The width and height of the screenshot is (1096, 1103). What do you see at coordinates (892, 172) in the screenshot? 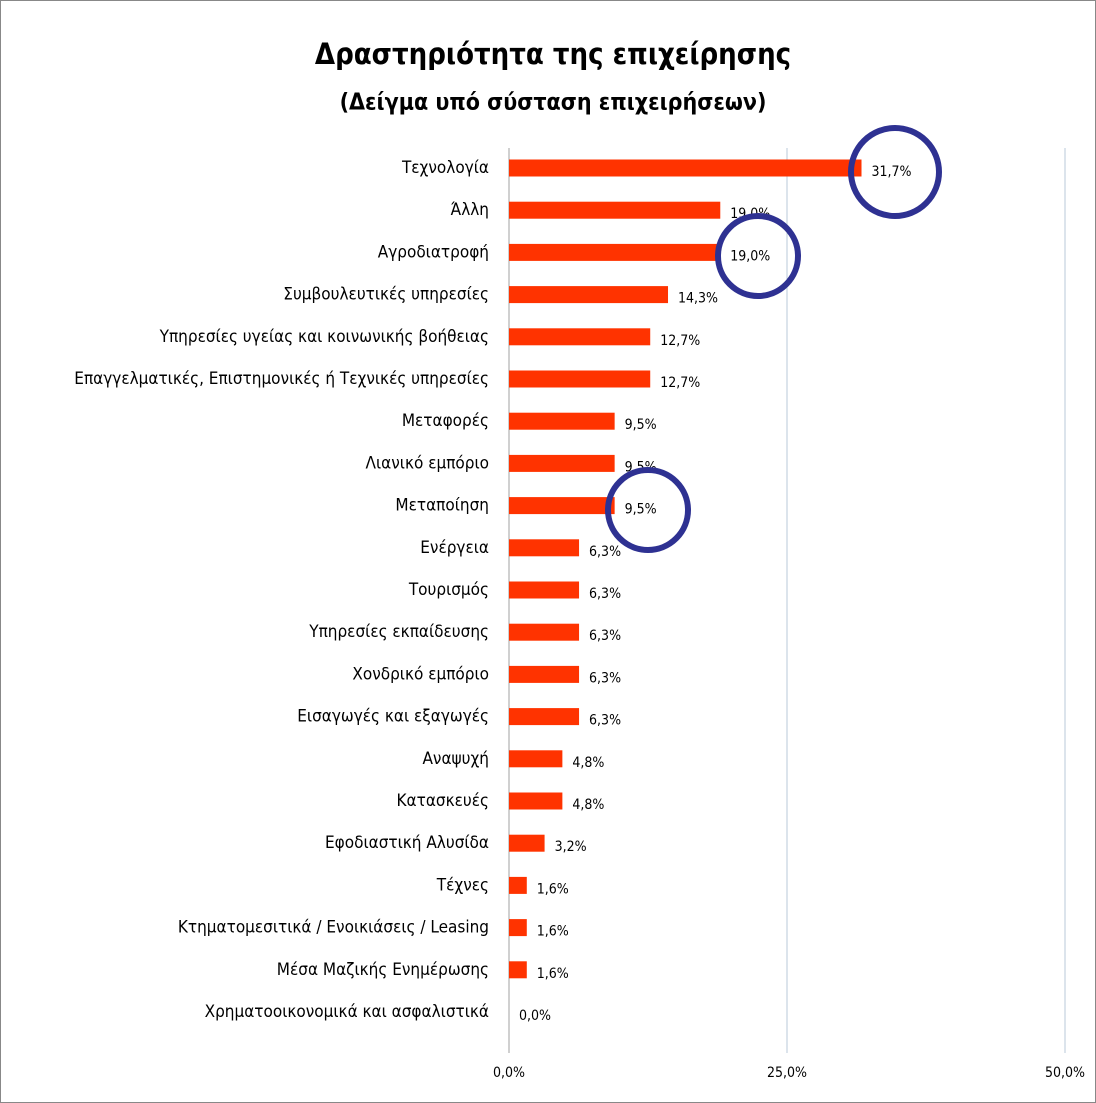
I see `value-label: 31,7%` at bounding box center [892, 172].